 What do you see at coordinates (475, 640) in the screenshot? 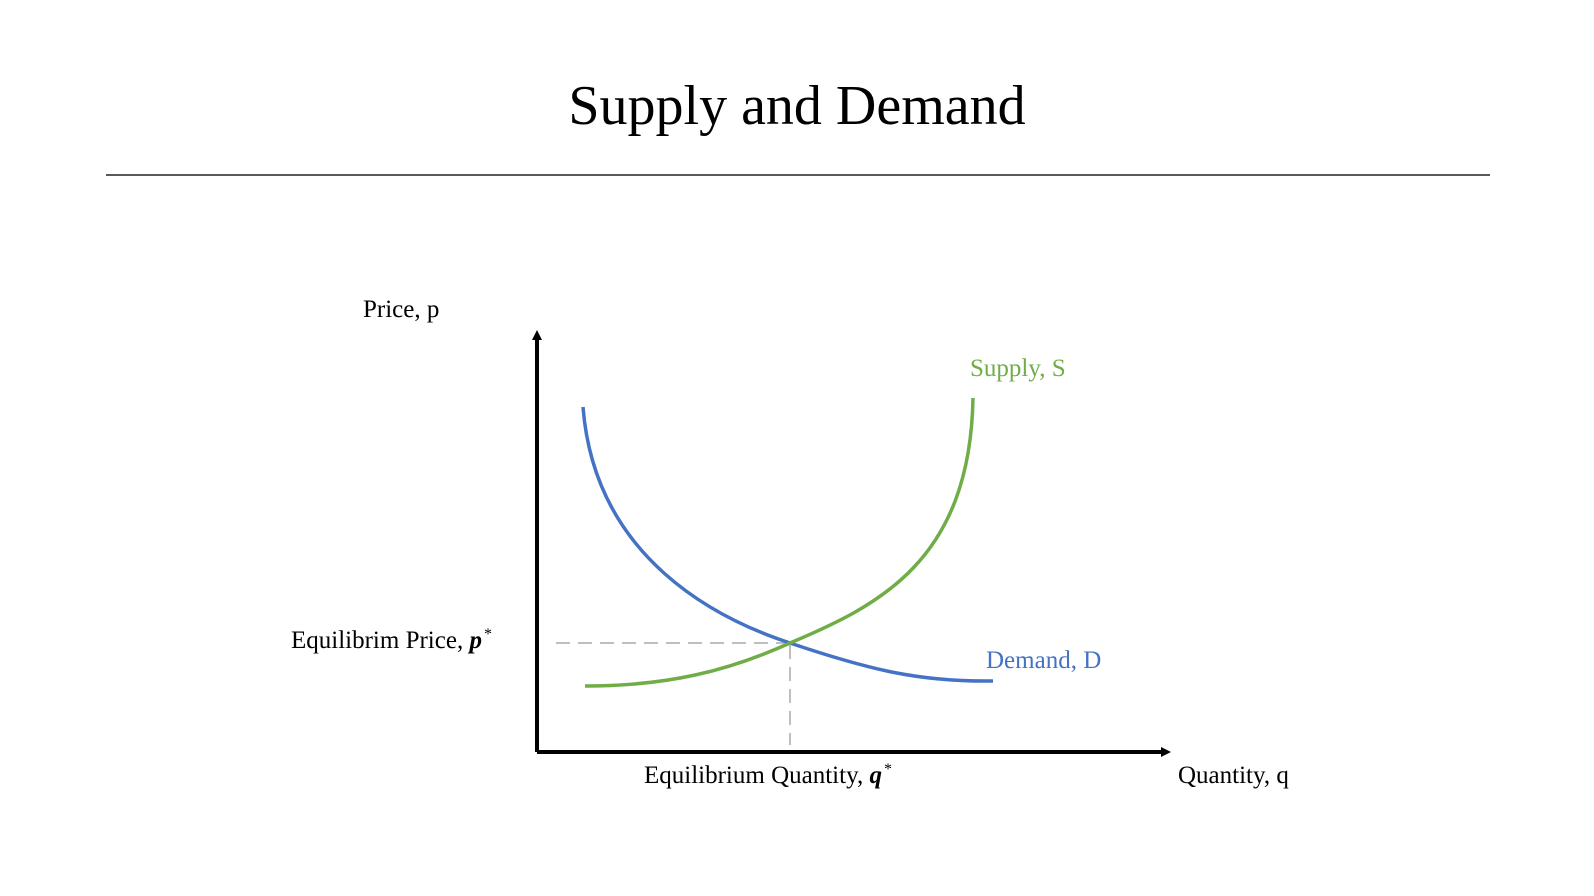
I see `price-symbol: p` at bounding box center [475, 640].